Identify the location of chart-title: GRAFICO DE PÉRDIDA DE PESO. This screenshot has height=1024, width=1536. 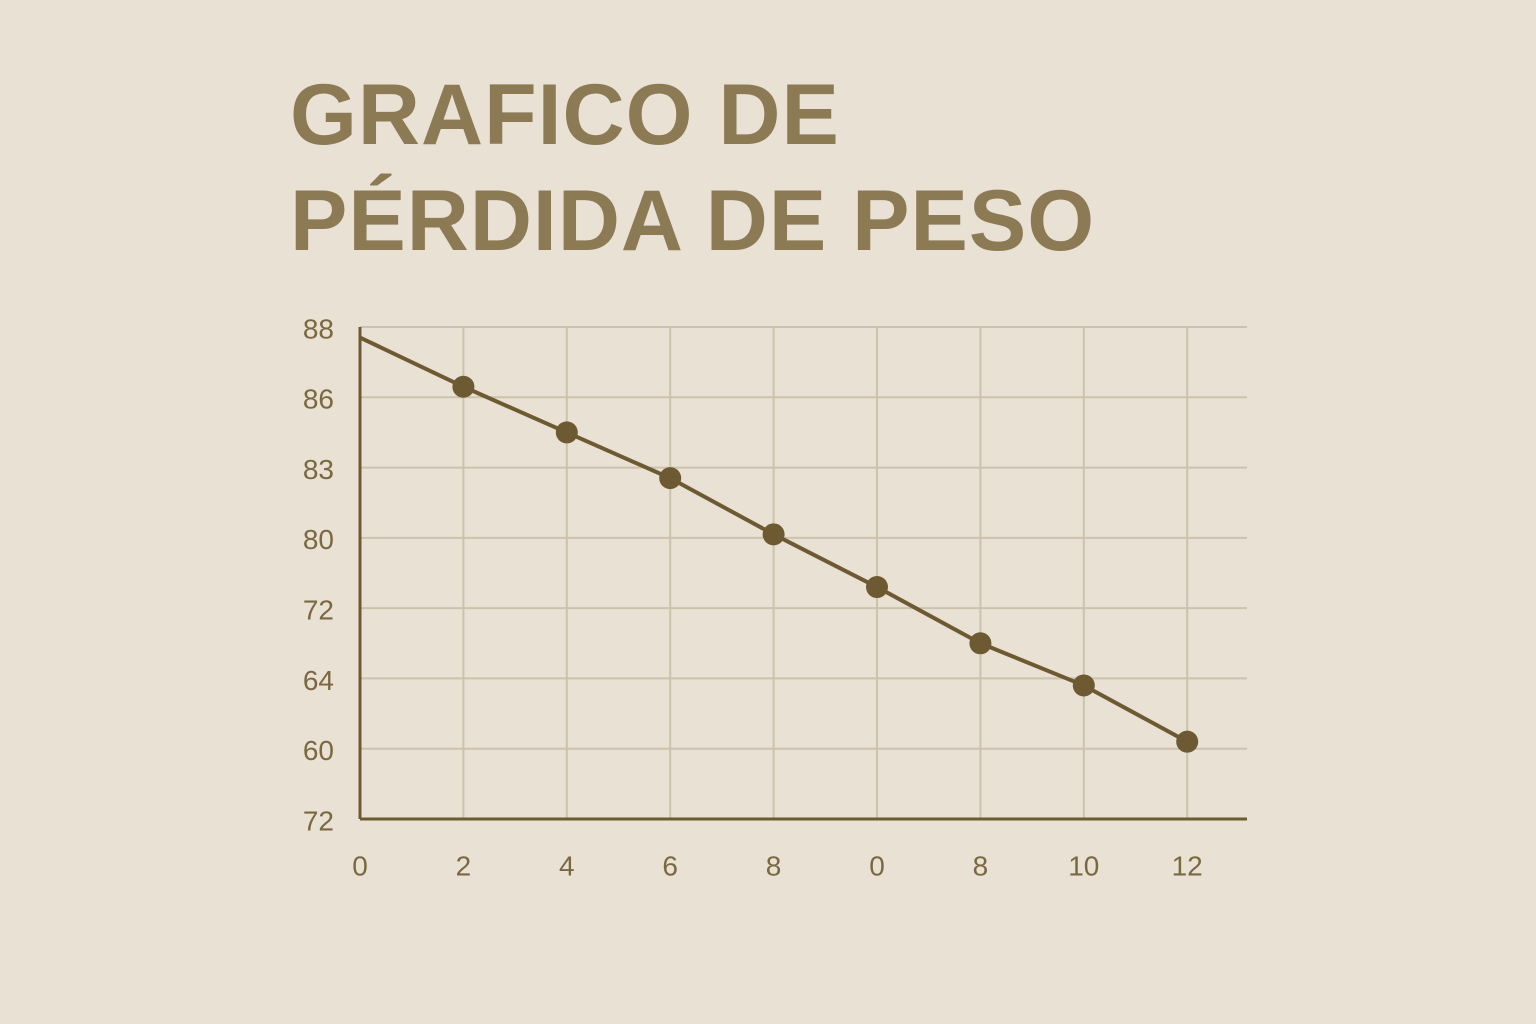
(693, 168).